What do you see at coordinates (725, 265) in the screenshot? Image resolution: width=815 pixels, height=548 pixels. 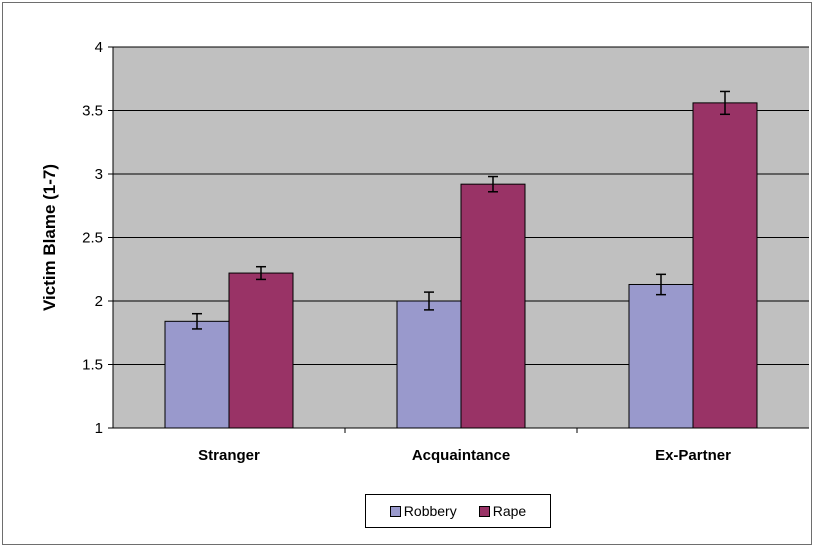 I see `bar-rape-ex-partner` at bounding box center [725, 265].